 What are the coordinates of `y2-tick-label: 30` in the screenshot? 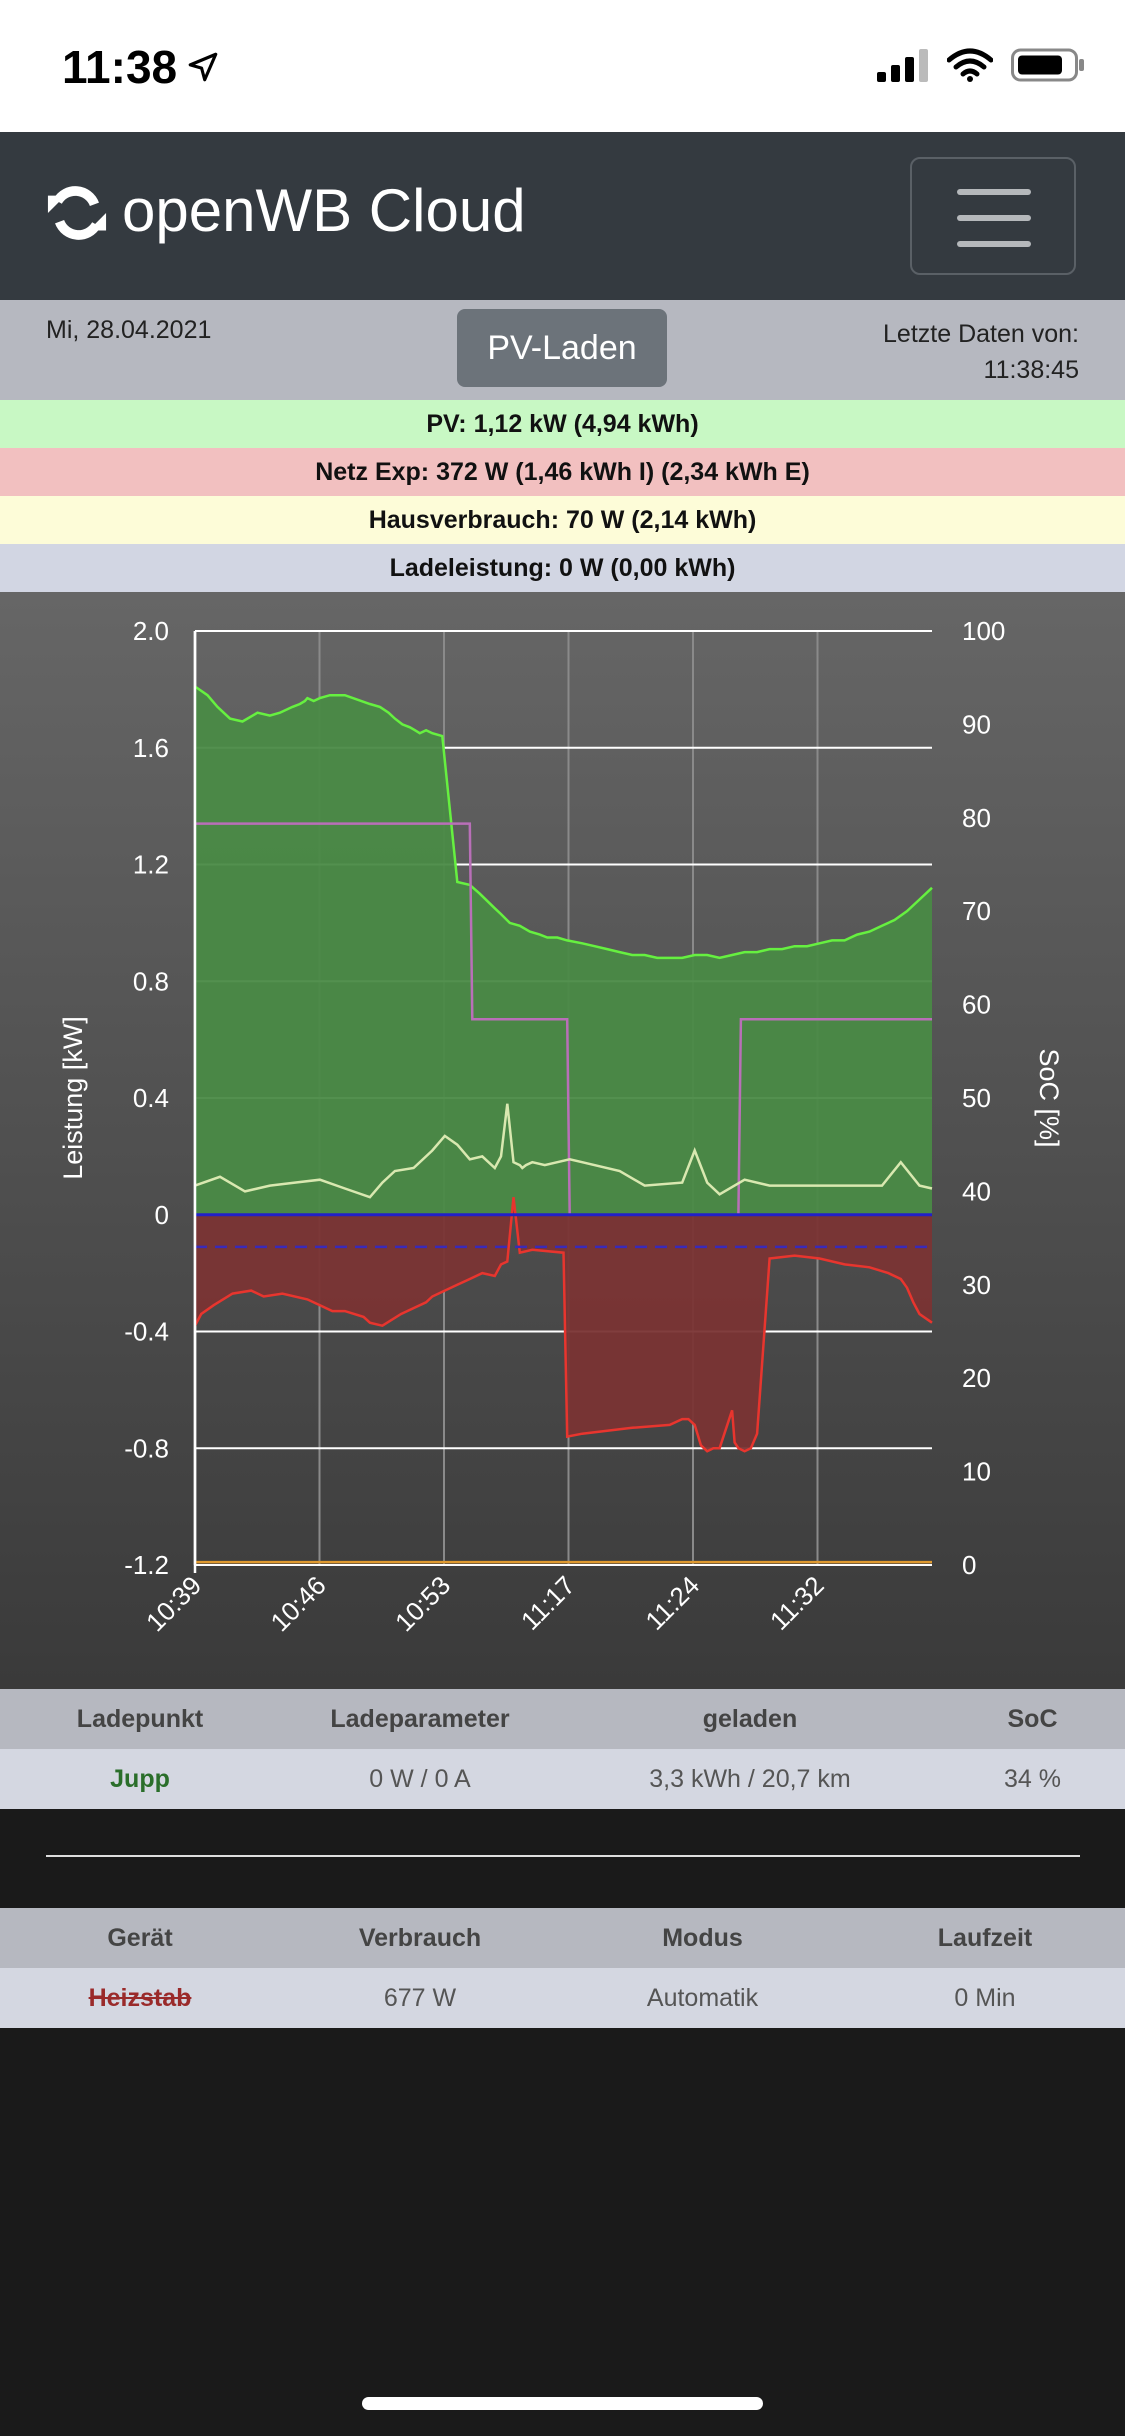 It's located at (976, 1285).